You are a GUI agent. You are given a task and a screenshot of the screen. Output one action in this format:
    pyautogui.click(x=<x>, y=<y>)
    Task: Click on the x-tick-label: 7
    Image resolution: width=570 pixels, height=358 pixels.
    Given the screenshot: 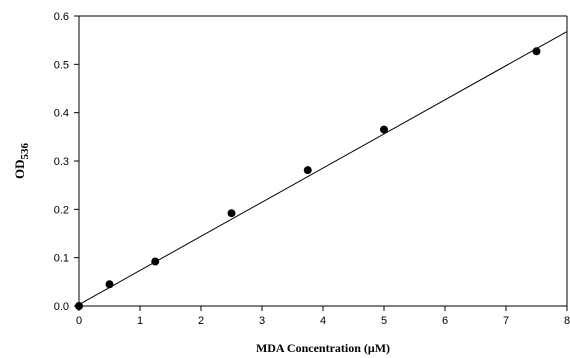 What is the action you would take?
    pyautogui.click(x=506, y=321)
    